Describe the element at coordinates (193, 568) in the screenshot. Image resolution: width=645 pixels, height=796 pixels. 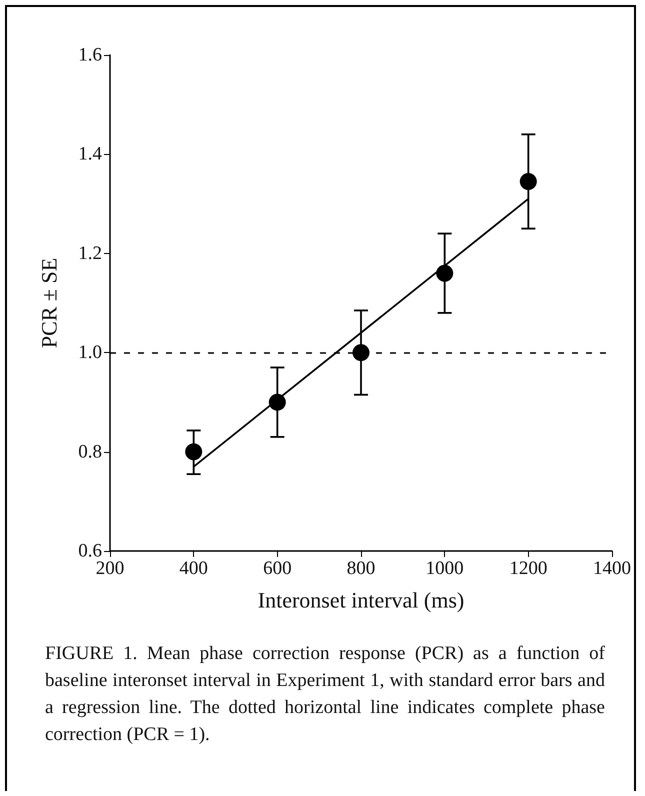
I see `x-tick-label: 400` at that location.